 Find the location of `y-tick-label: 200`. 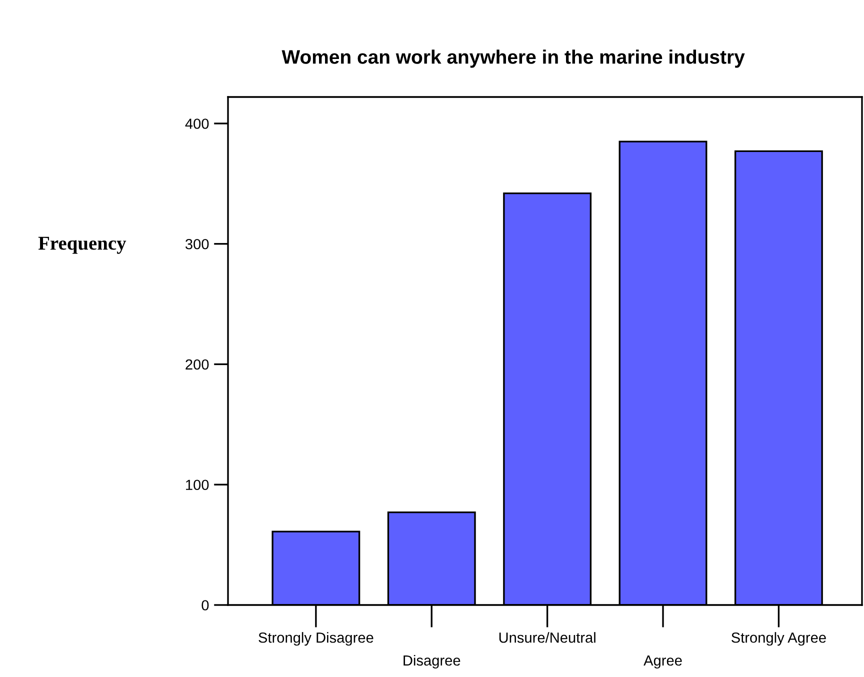

y-tick-label: 200 is located at coordinates (197, 364).